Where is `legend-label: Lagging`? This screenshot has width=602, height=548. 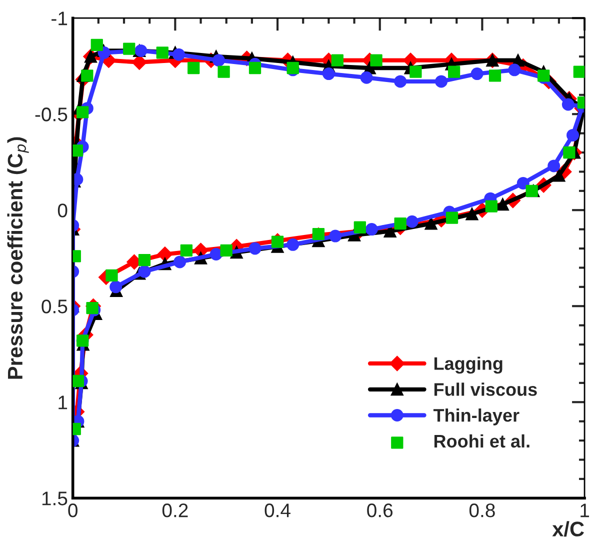
legend-label: Lagging is located at coordinates (468, 365).